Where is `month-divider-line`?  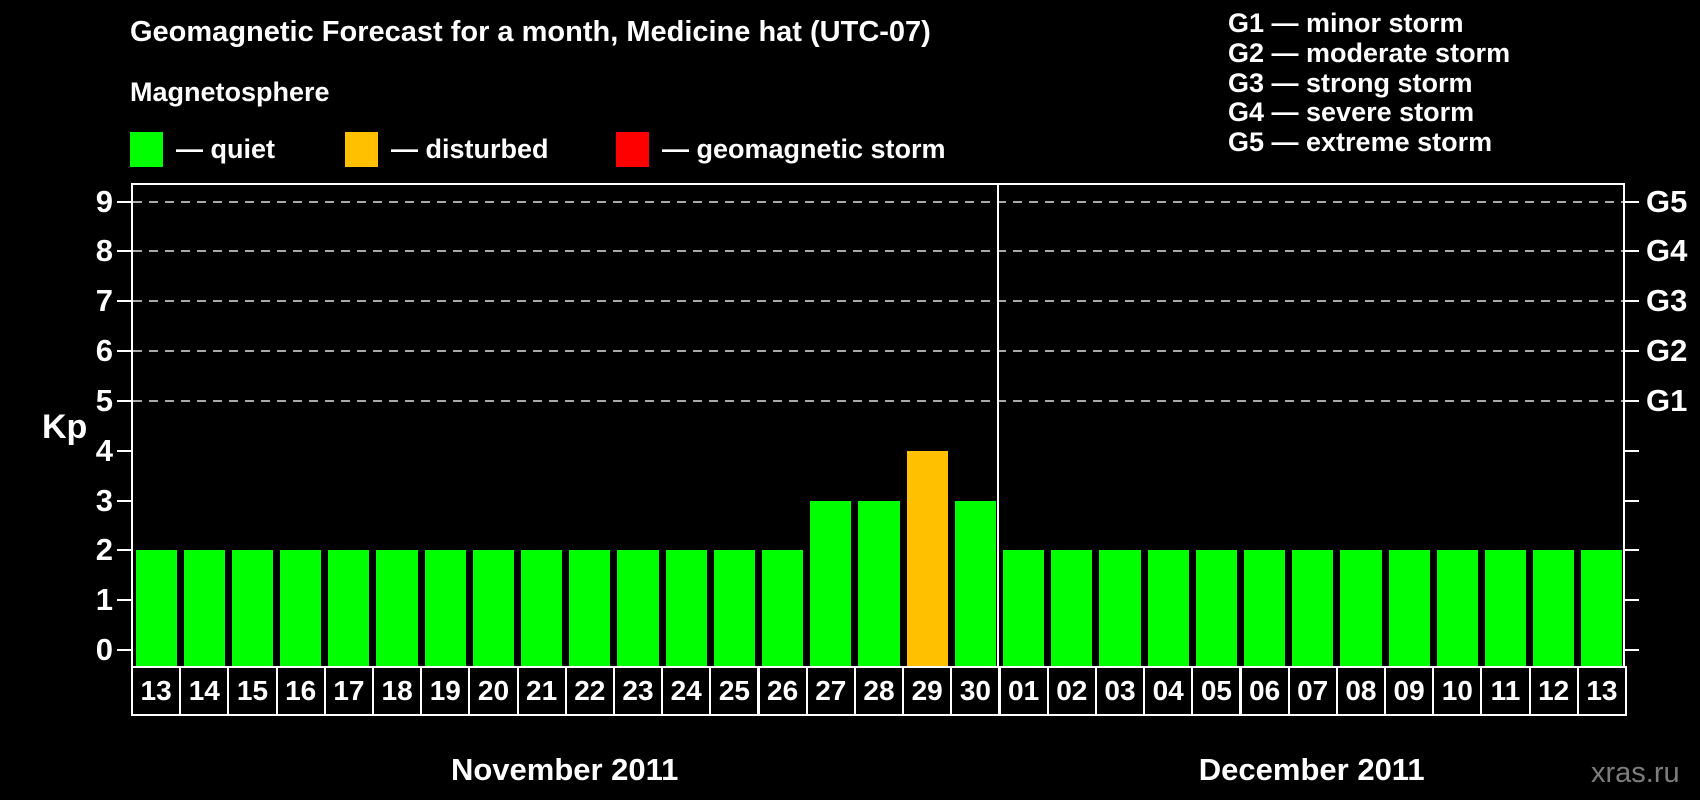 month-divider-line is located at coordinates (998, 425).